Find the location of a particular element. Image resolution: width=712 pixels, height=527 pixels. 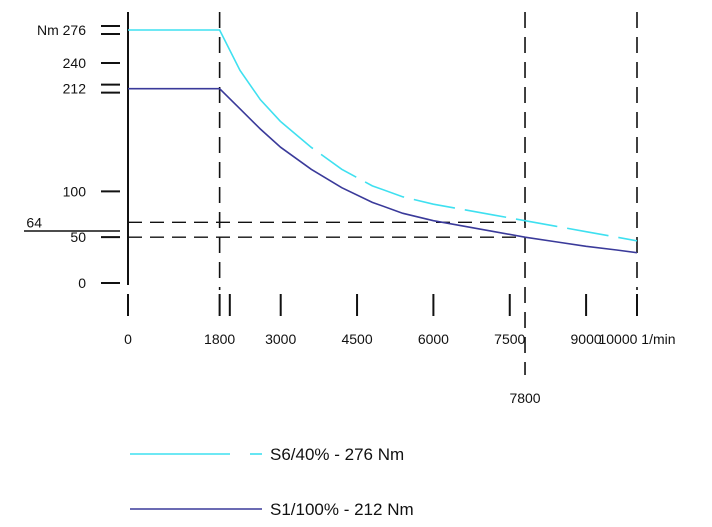

legend-label-1: S1/100% - 212 Nm is located at coordinates (342, 509).